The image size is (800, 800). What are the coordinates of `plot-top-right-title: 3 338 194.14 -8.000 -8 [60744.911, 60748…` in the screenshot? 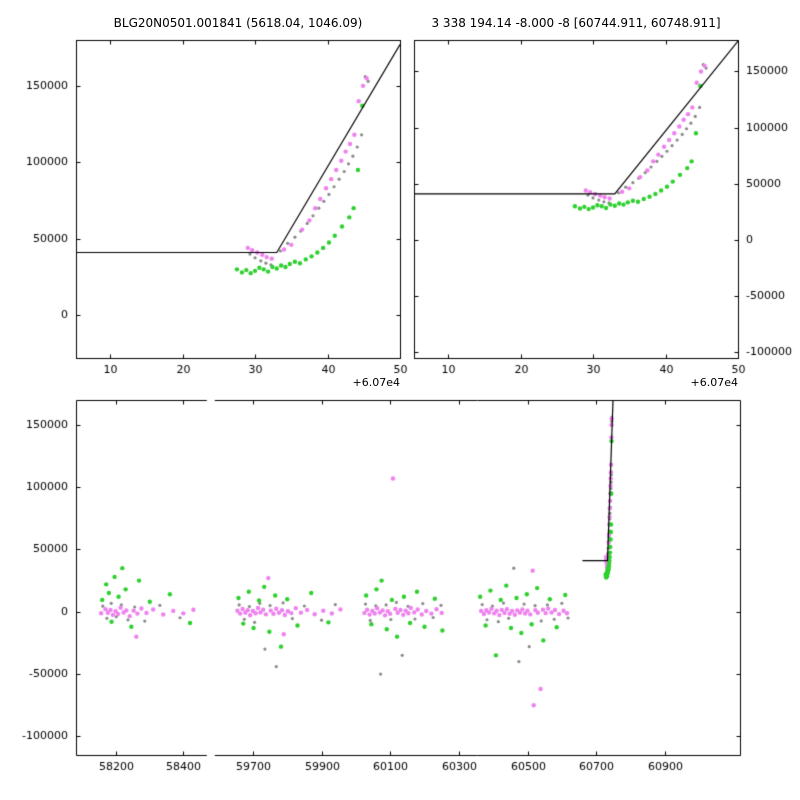 It's located at (576, 23).